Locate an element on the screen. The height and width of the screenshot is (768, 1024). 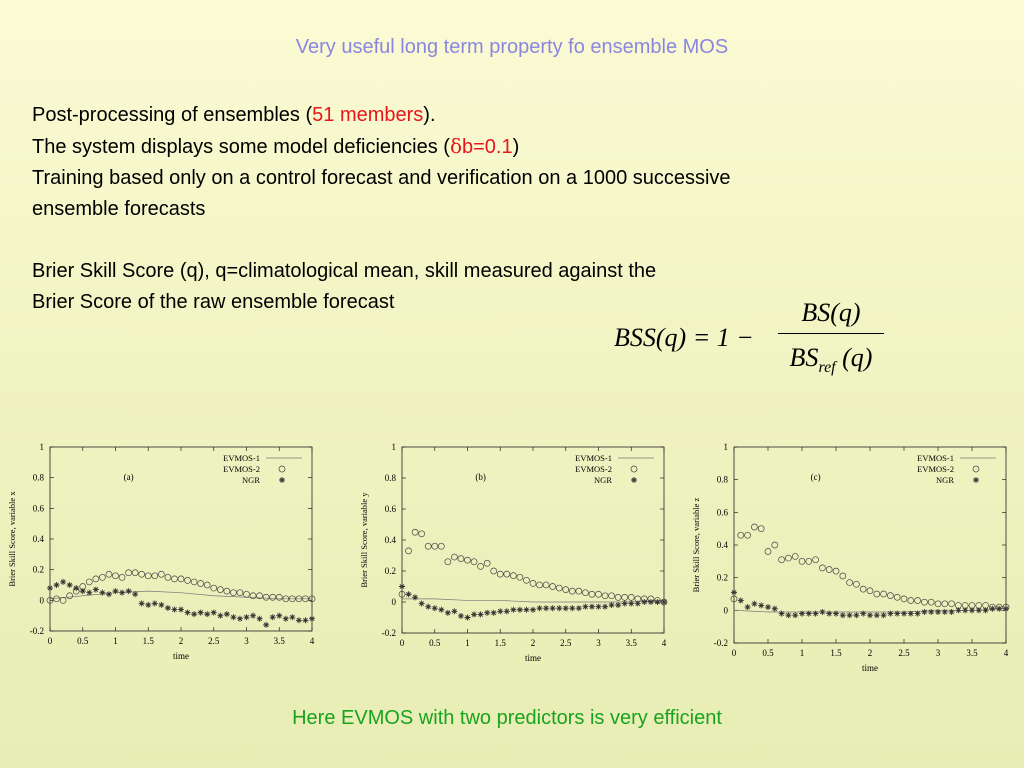
x-tick-label: 0.5 is located at coordinates (435, 643).